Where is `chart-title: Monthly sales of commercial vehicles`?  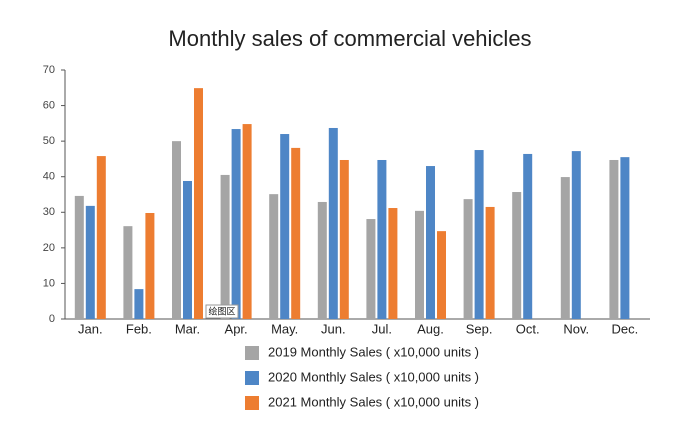
chart-title: Monthly sales of commercial vehicles is located at coordinates (349, 38).